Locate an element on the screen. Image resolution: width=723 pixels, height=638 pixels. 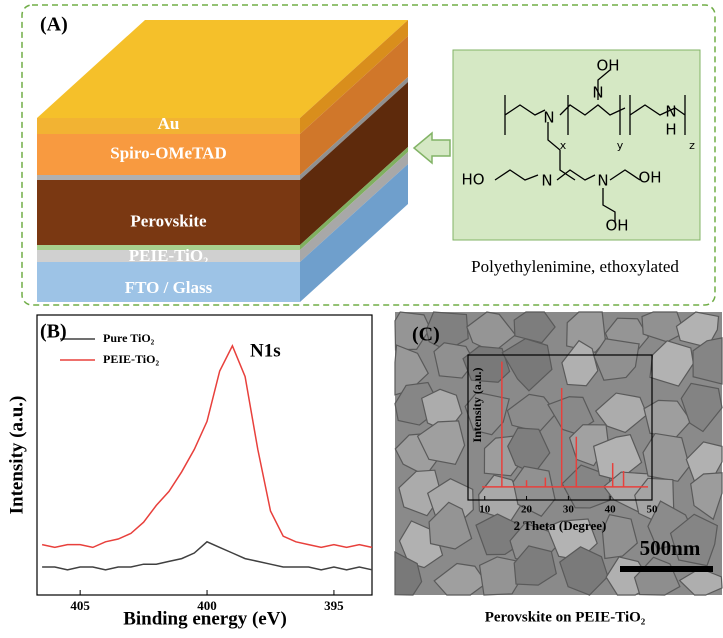
molecule-box is located at coordinates (576, 145).